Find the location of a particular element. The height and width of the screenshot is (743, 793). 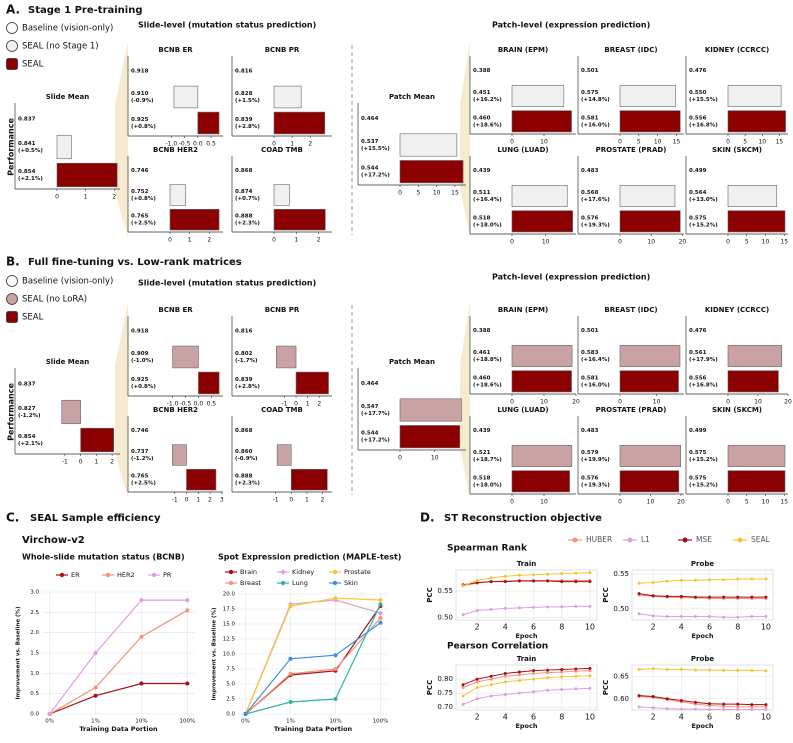

row-label: 0.388 is located at coordinates (482, 71).